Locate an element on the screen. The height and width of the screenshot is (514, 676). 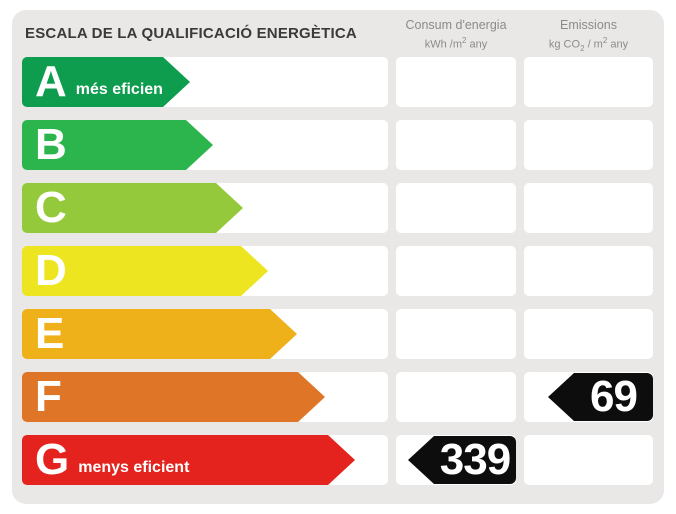
rating-arrow-c: C is located at coordinates (132, 208).